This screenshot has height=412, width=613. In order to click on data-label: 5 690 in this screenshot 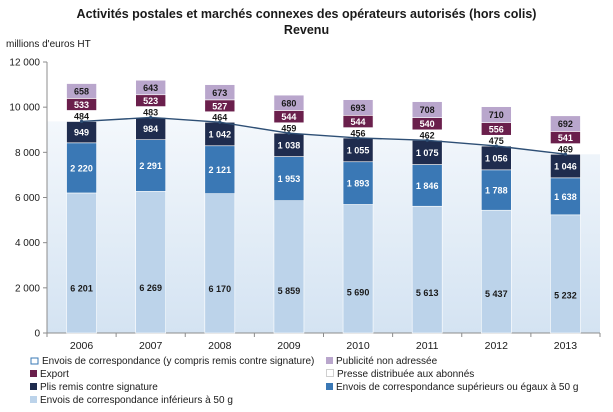, I will do `click(358, 292)`.